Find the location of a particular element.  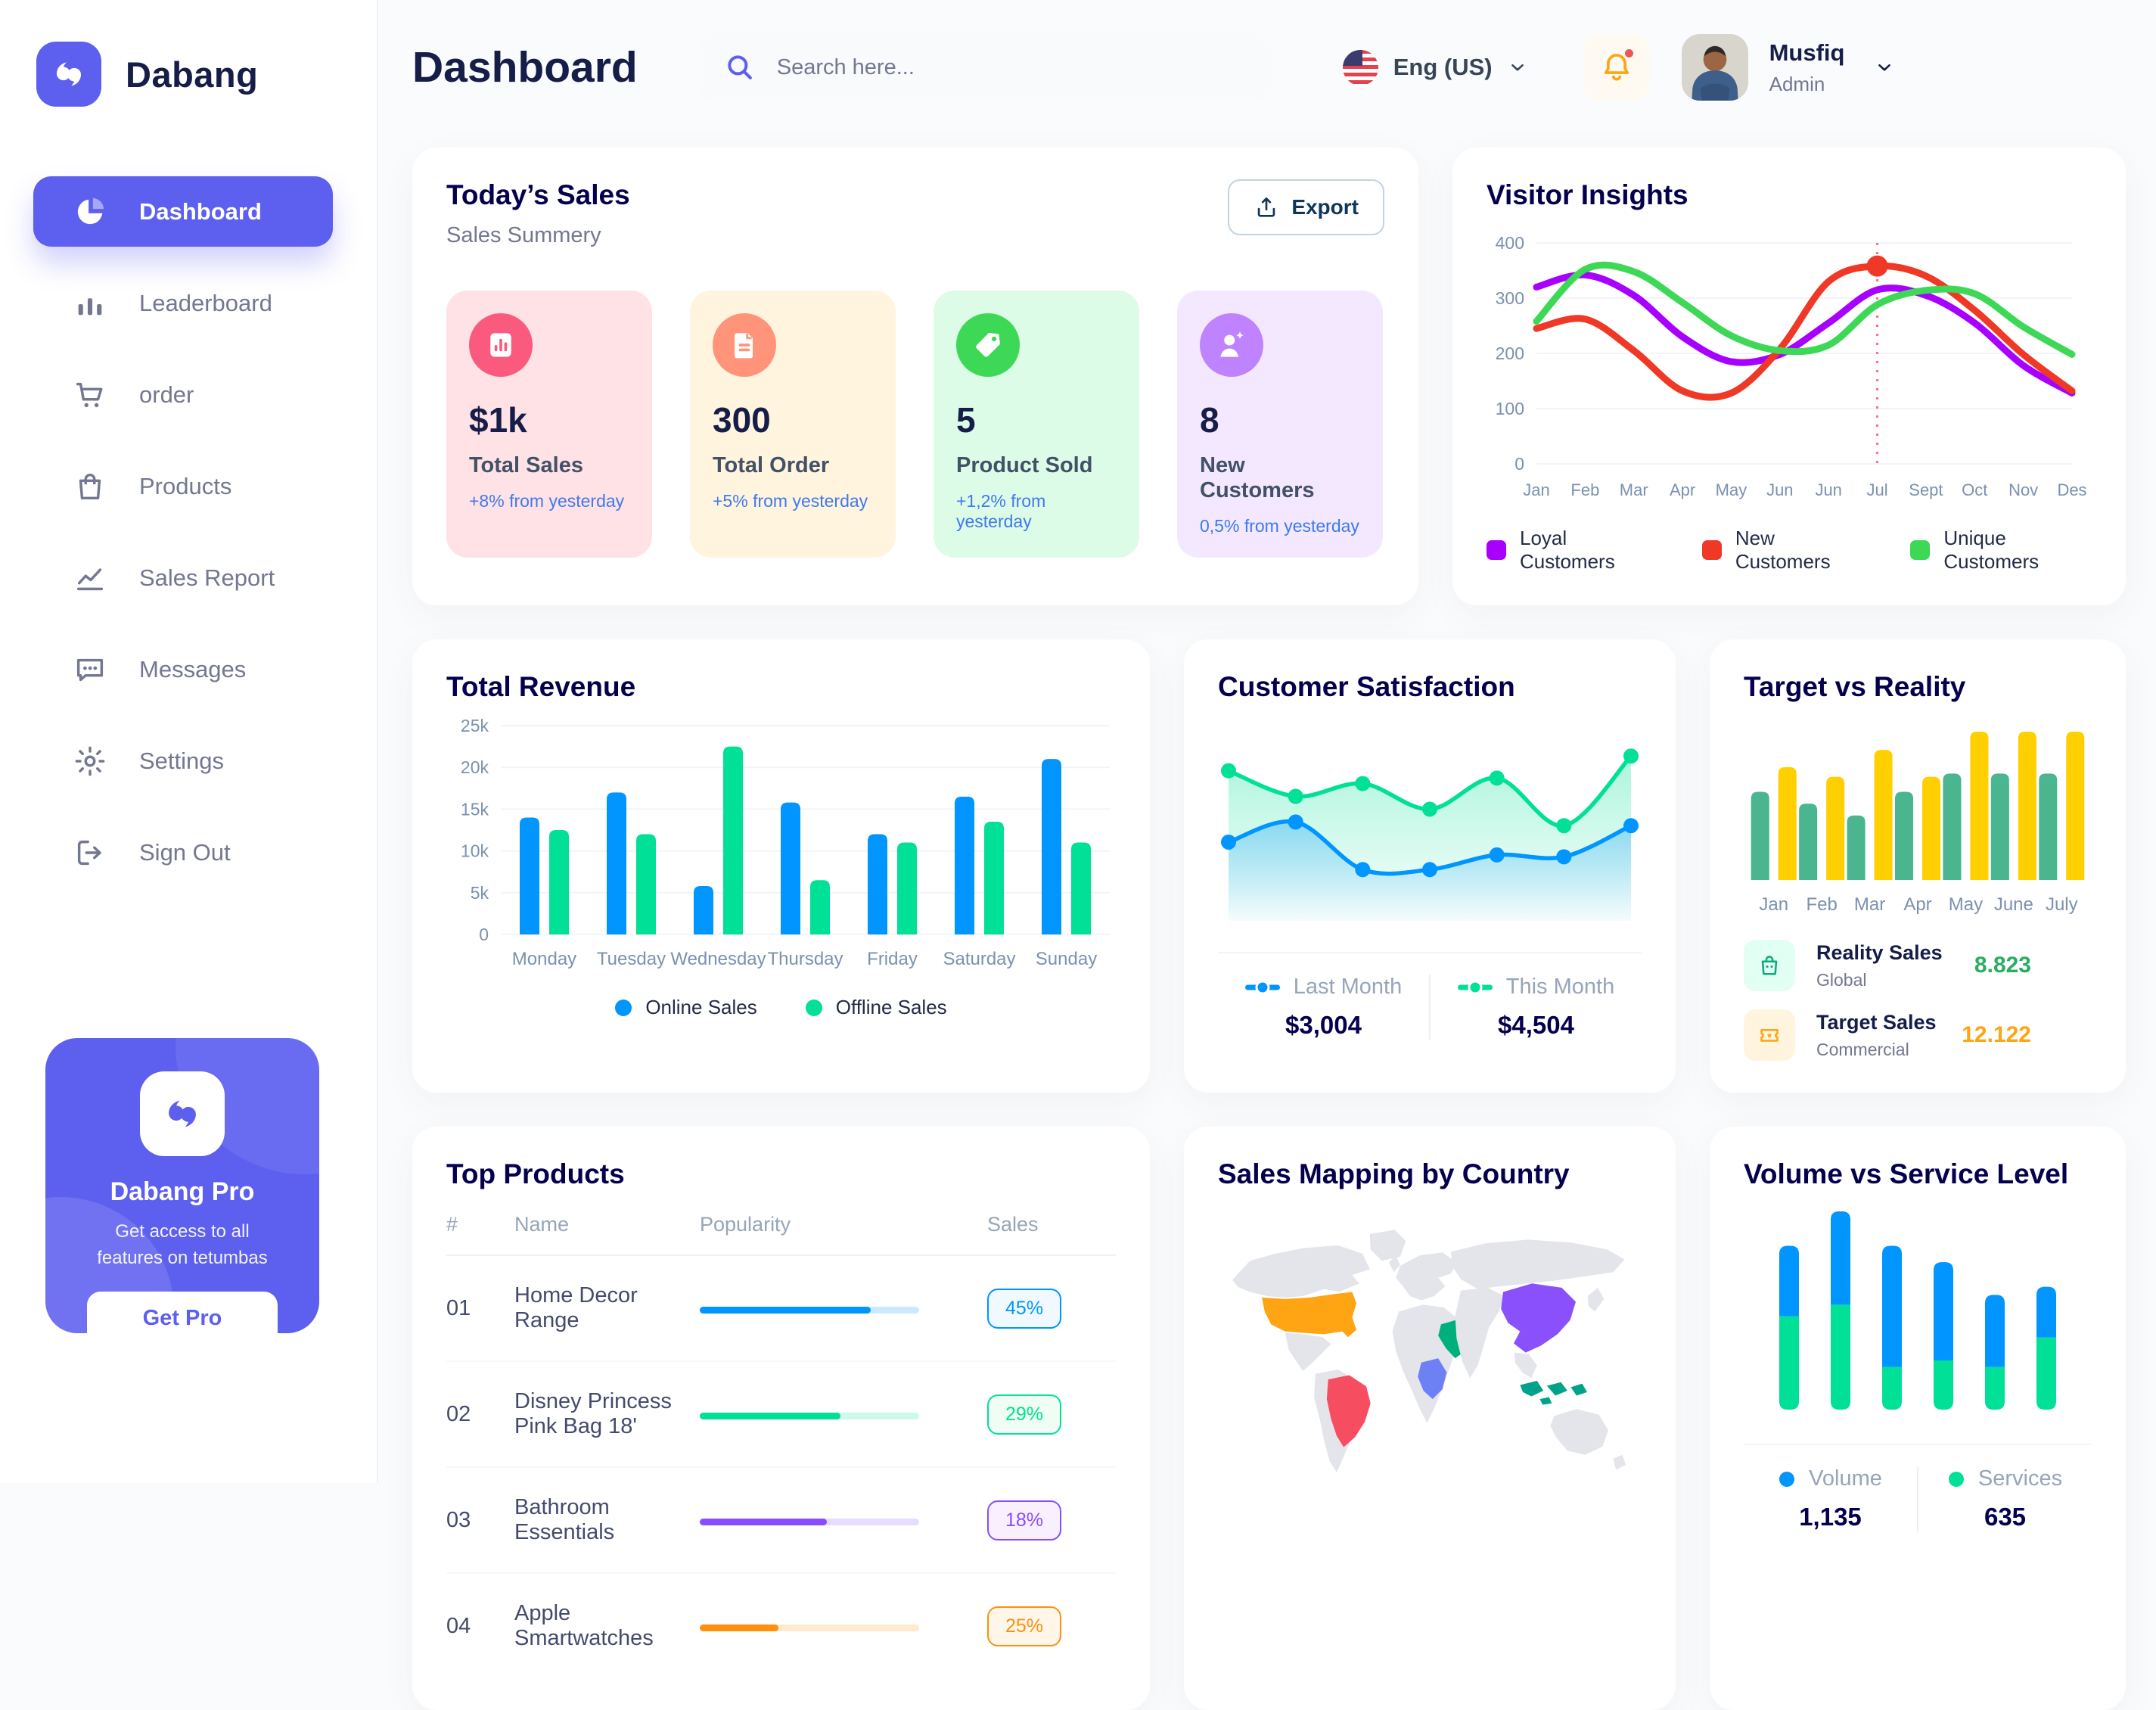

legend-item: Online Sales is located at coordinates (686, 1007).